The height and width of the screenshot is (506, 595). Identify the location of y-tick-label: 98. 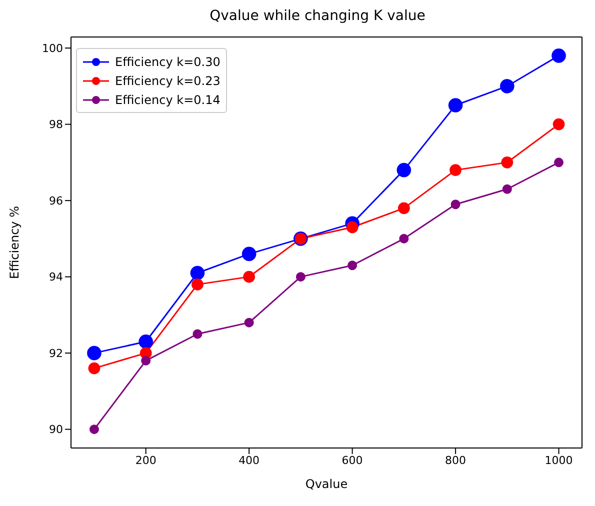
(56, 125).